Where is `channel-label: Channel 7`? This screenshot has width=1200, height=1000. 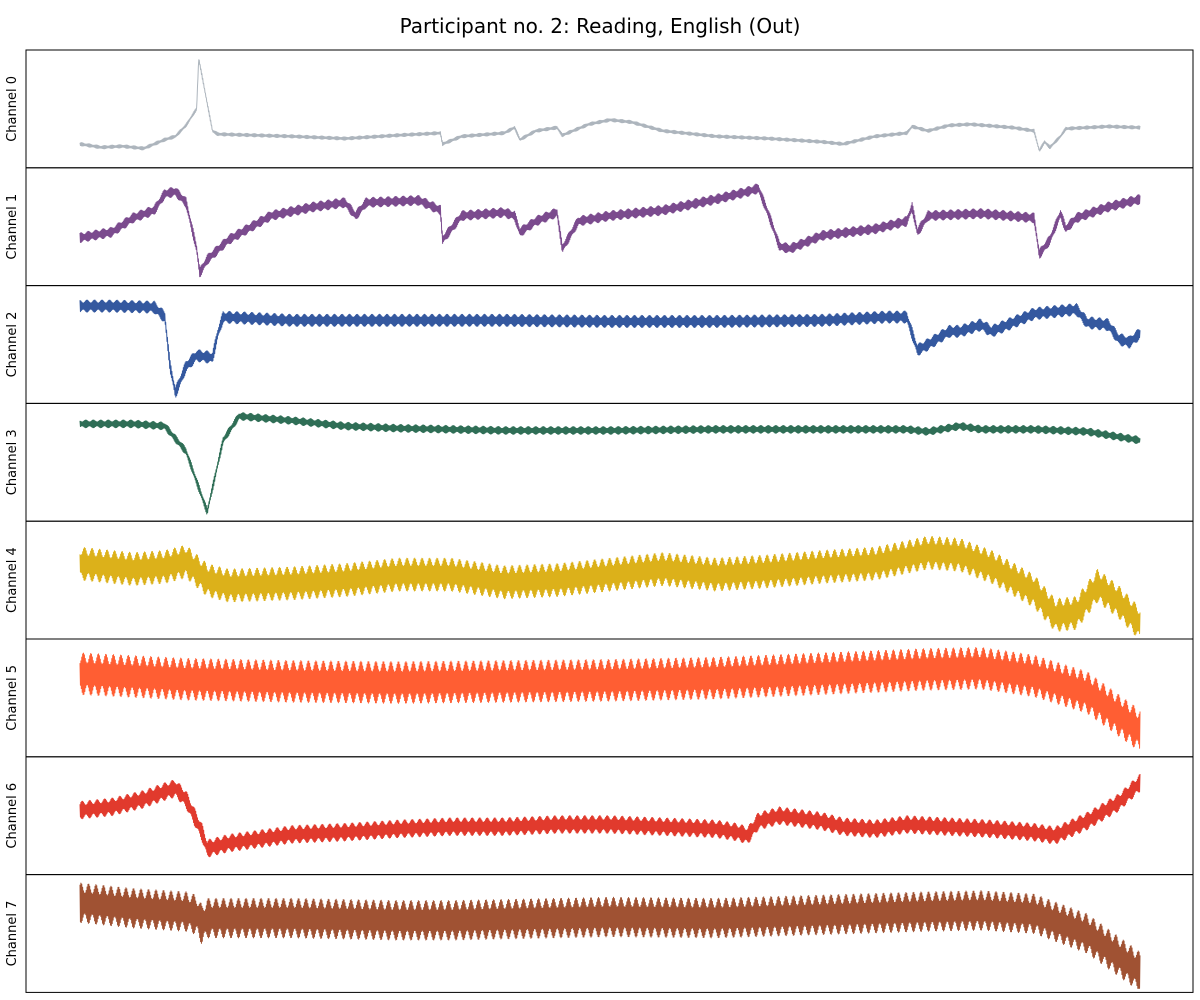 channel-label: Channel 7 is located at coordinates (12, 934).